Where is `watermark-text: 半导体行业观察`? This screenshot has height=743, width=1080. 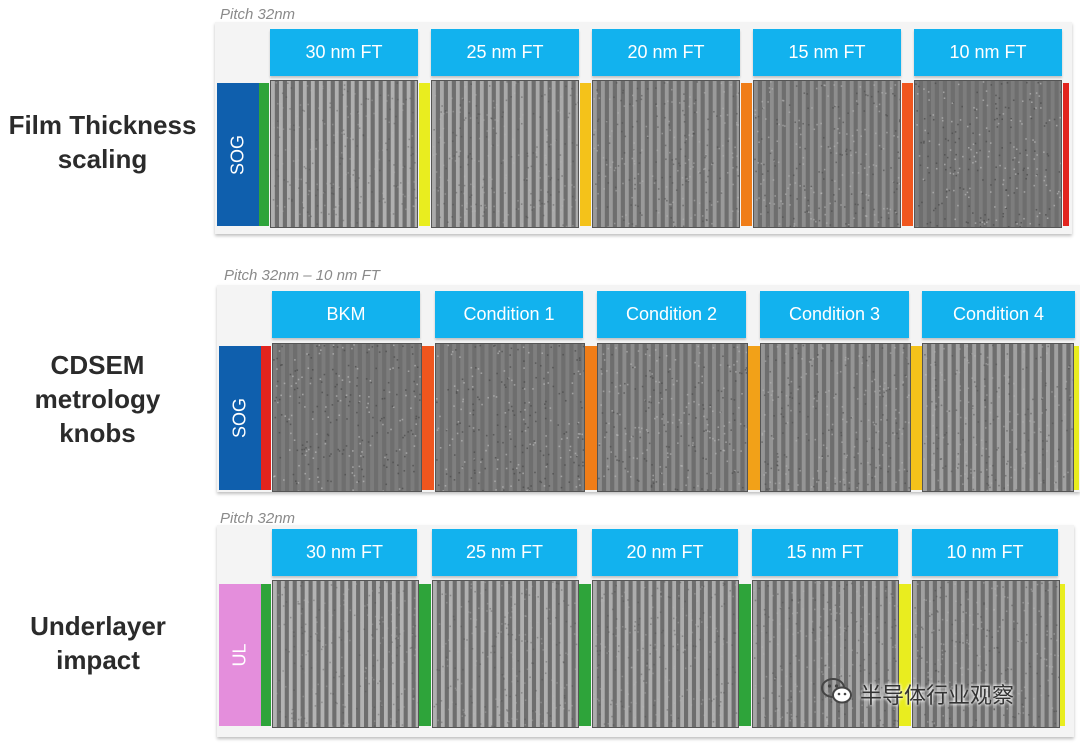
watermark-text: 半导体行业观察 is located at coordinates (937, 695).